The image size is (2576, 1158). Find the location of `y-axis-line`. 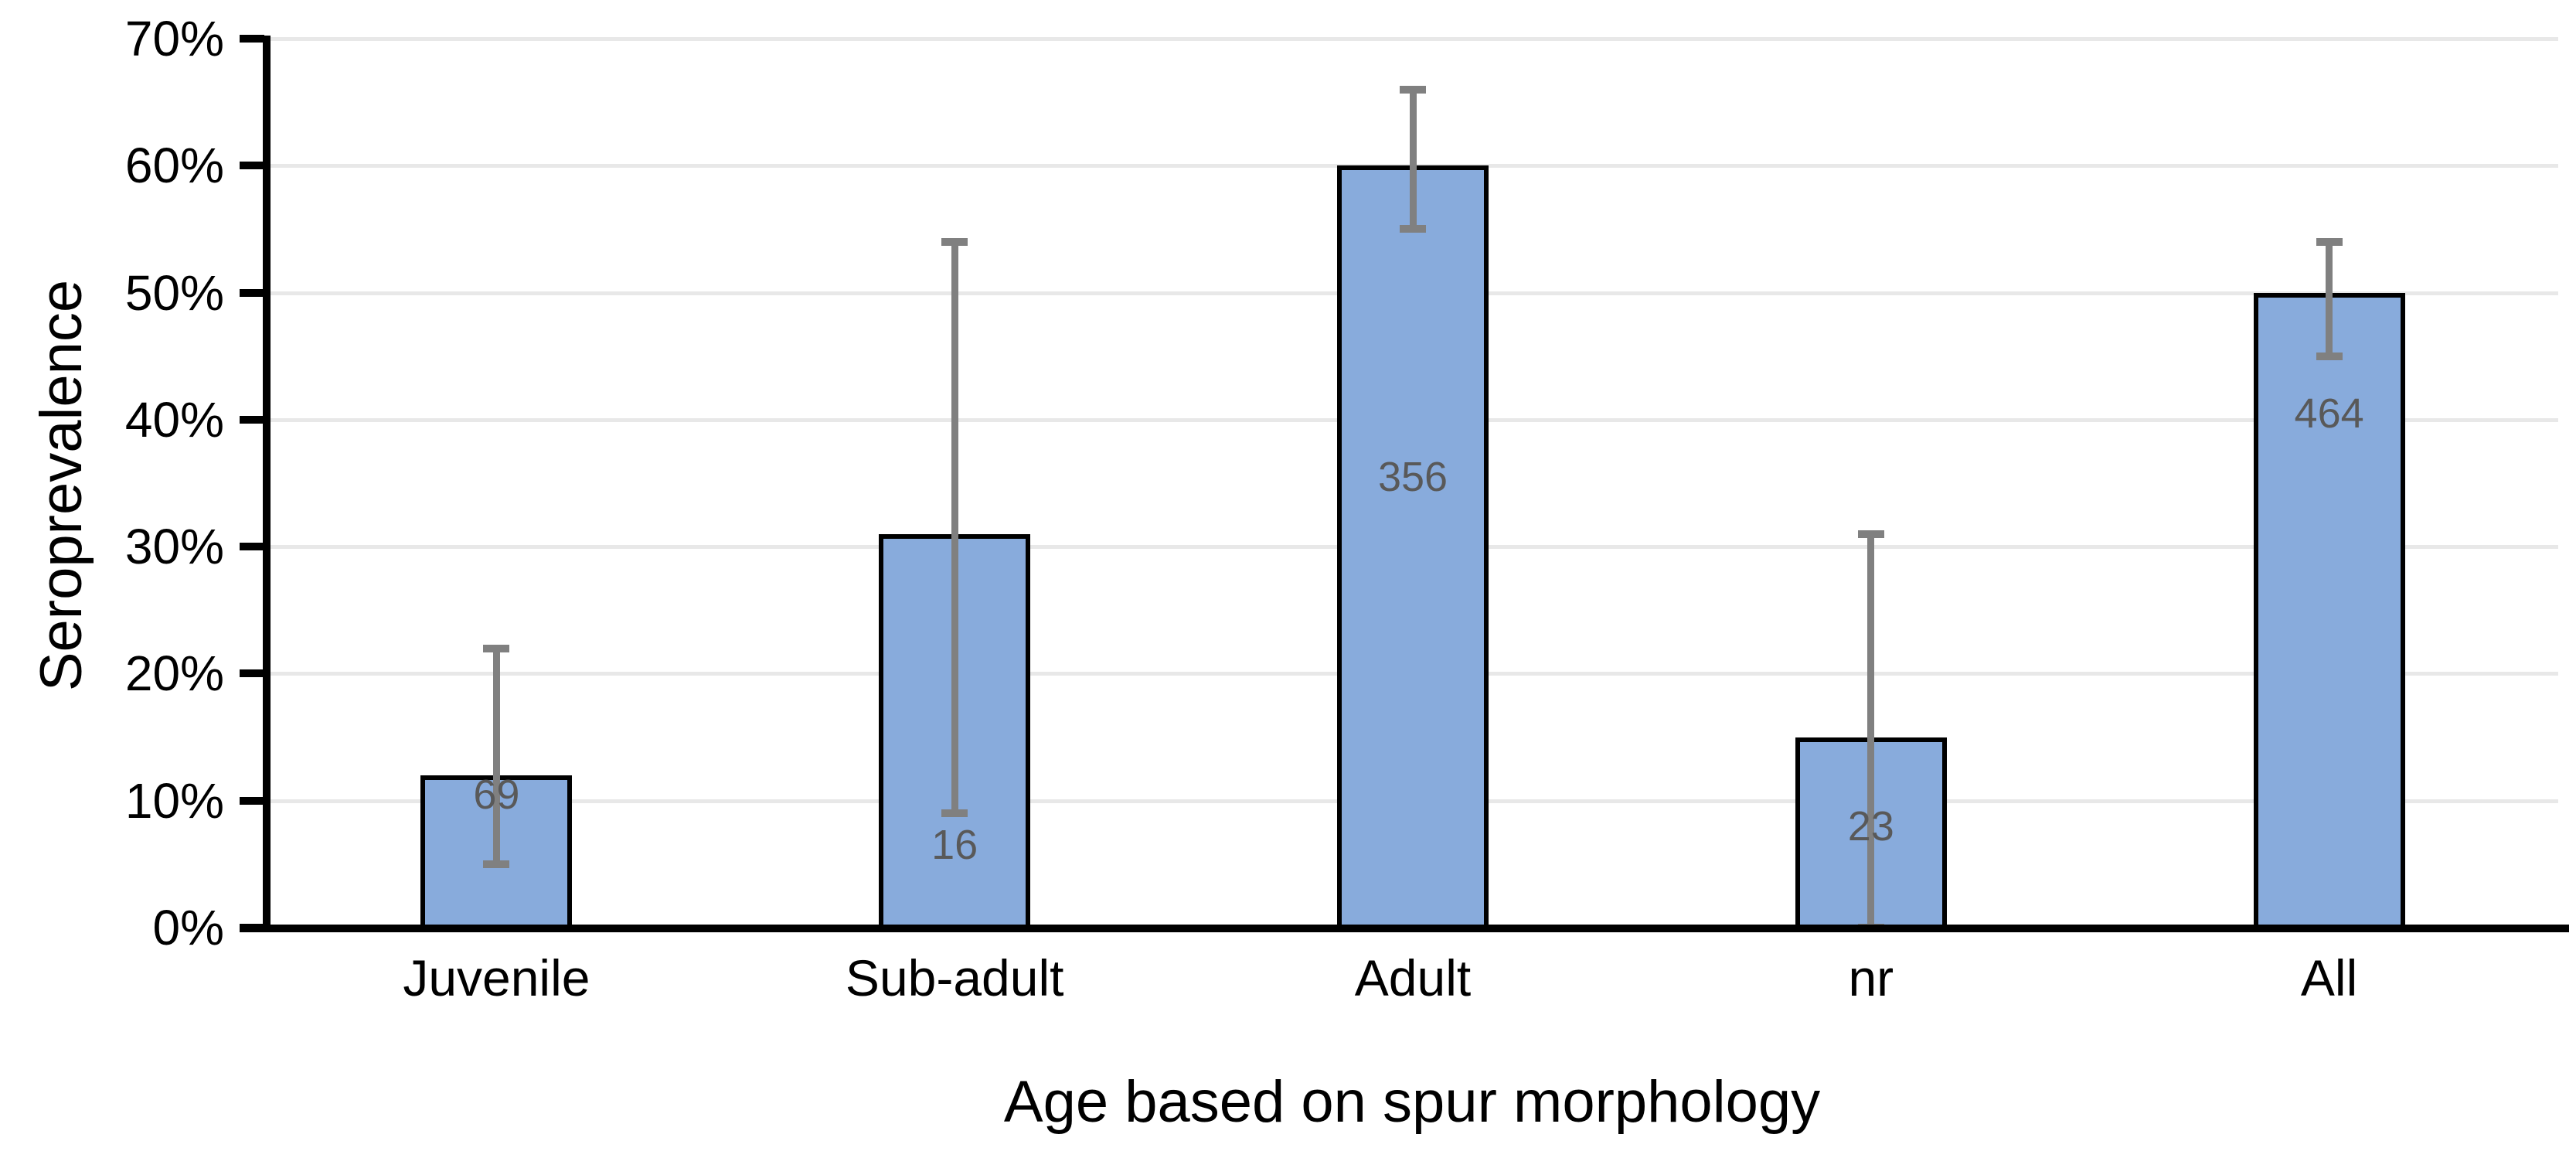

y-axis-line is located at coordinates (267, 484).